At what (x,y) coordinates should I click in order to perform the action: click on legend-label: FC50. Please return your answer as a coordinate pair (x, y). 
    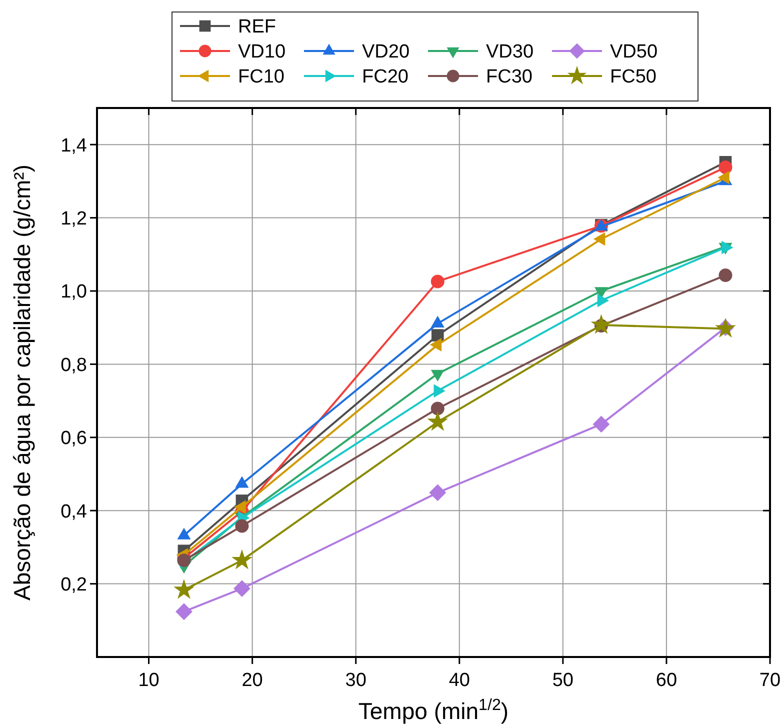
    Looking at the image, I should click on (633, 77).